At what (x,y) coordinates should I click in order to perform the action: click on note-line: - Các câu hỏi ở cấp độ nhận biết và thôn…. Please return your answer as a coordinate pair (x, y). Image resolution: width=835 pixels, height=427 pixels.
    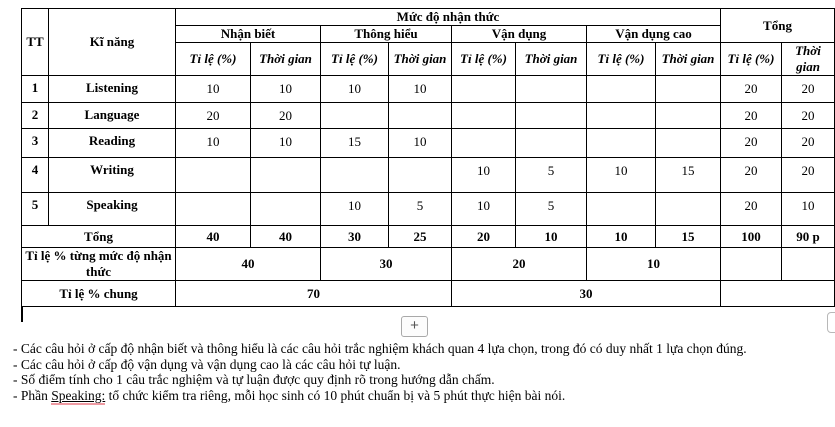
    Looking at the image, I should click on (380, 348).